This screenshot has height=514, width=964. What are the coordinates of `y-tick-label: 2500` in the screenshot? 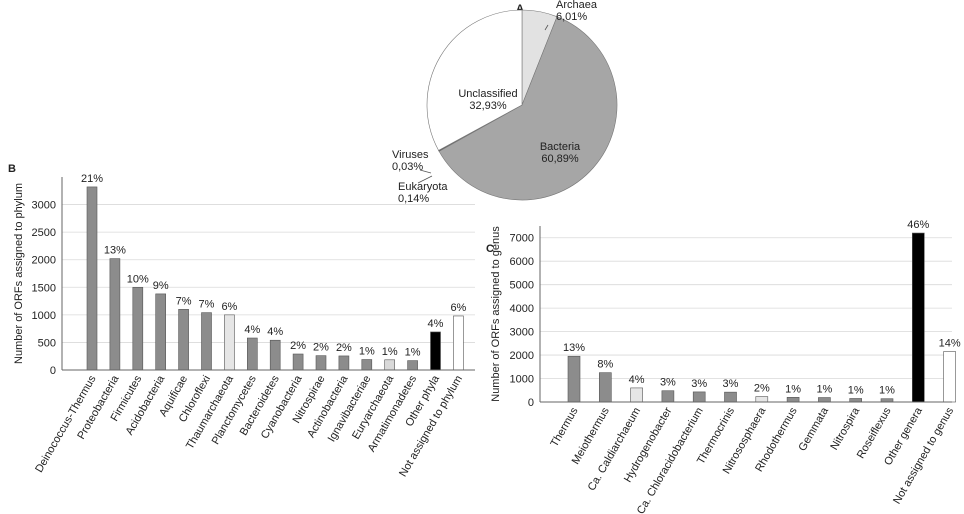 It's located at (44, 233).